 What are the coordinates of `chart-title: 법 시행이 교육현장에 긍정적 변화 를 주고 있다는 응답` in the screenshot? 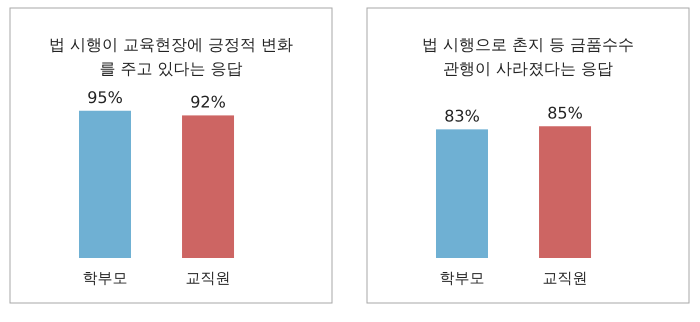 It's located at (171, 56).